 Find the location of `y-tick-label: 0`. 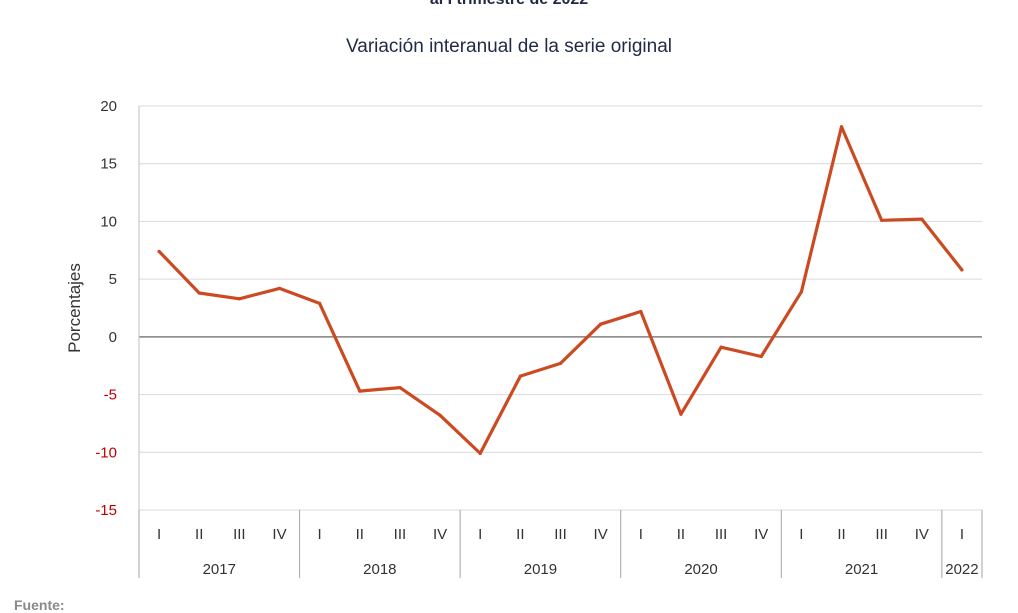

y-tick-label: 0 is located at coordinates (113, 337).